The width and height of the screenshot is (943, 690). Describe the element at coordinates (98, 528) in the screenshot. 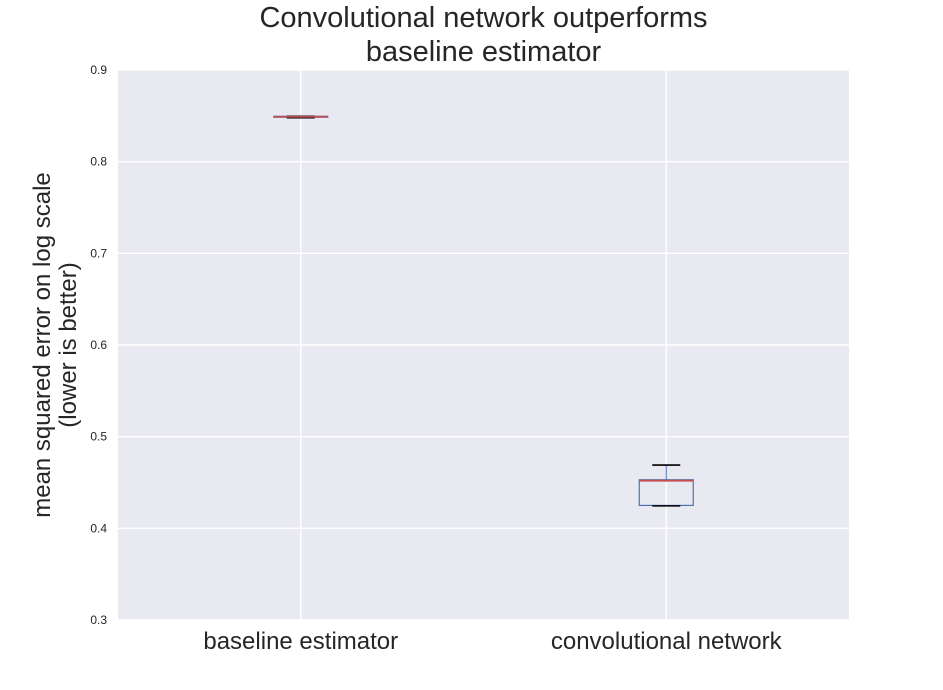

I see `y-tick-label: 0.4` at that location.